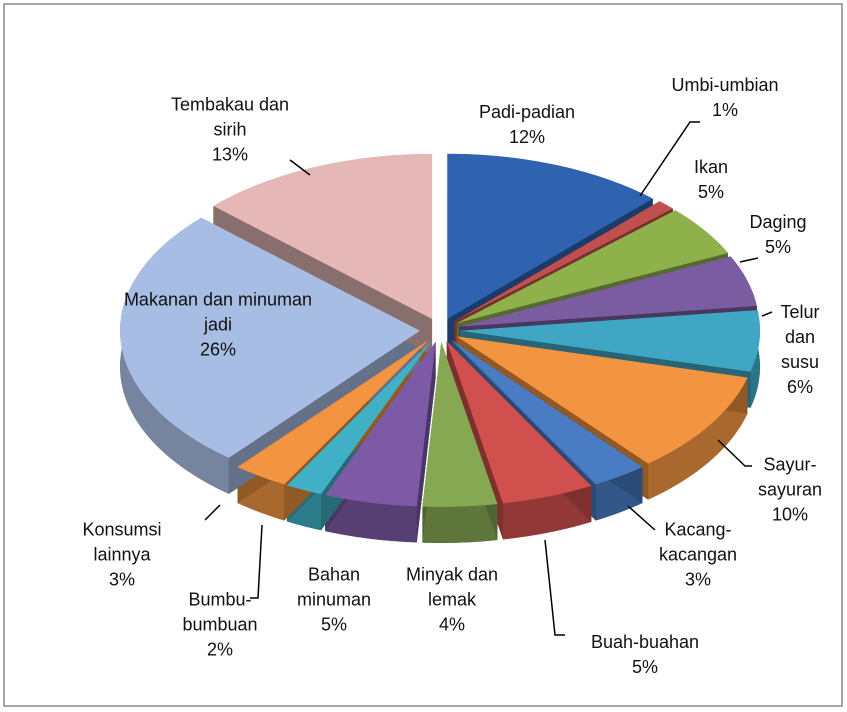 The image size is (847, 712). I want to click on category-name: Telur dan susu, so click(800, 337).